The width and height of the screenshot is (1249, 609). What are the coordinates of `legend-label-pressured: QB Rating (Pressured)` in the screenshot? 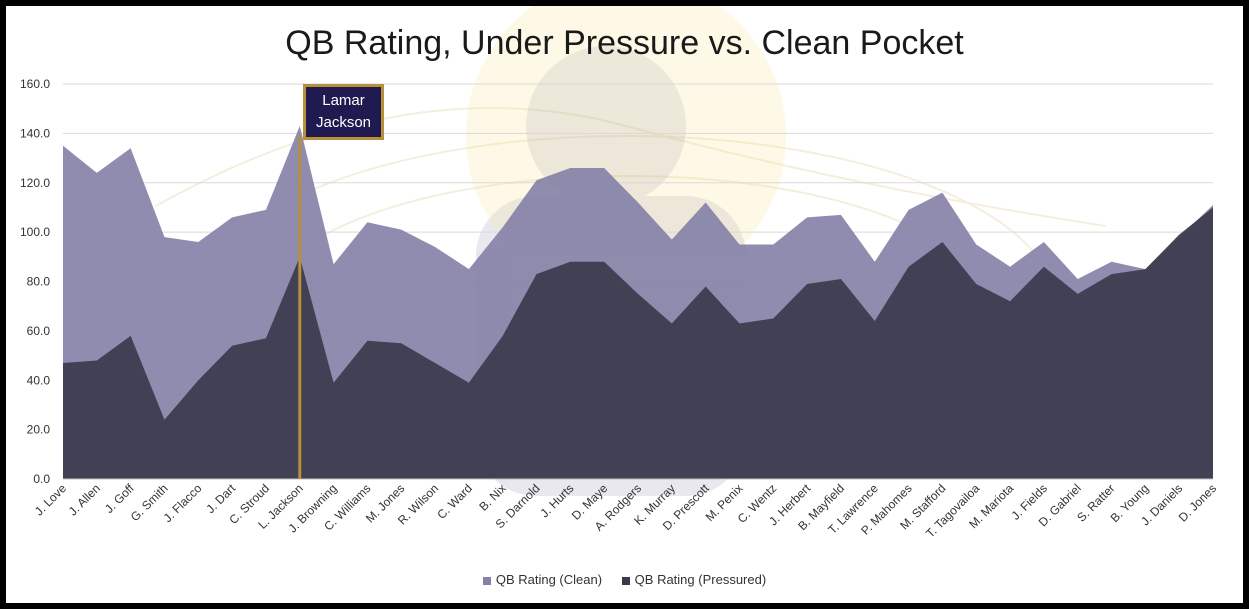 It's located at (700, 579).